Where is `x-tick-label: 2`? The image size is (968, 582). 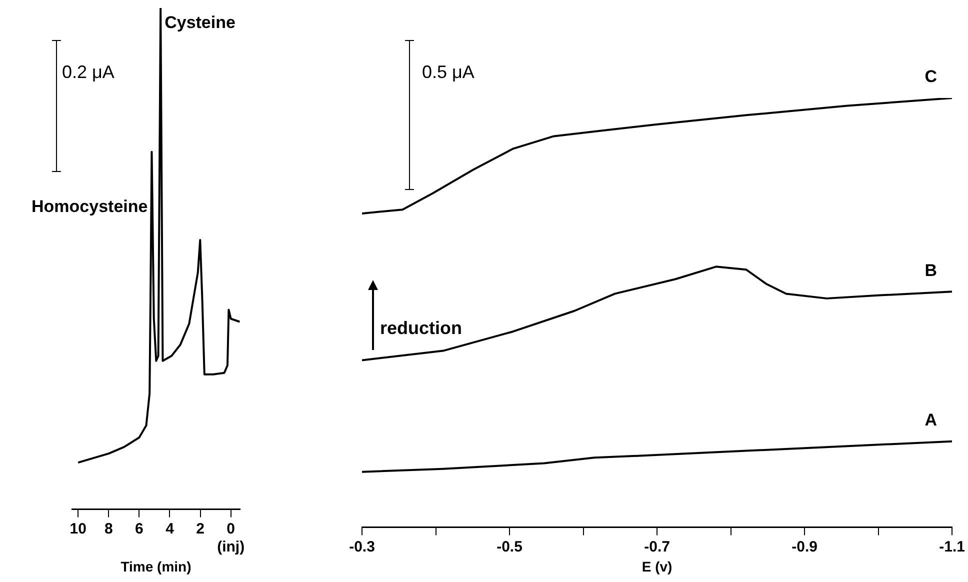 x-tick-label: 2 is located at coordinates (200, 529).